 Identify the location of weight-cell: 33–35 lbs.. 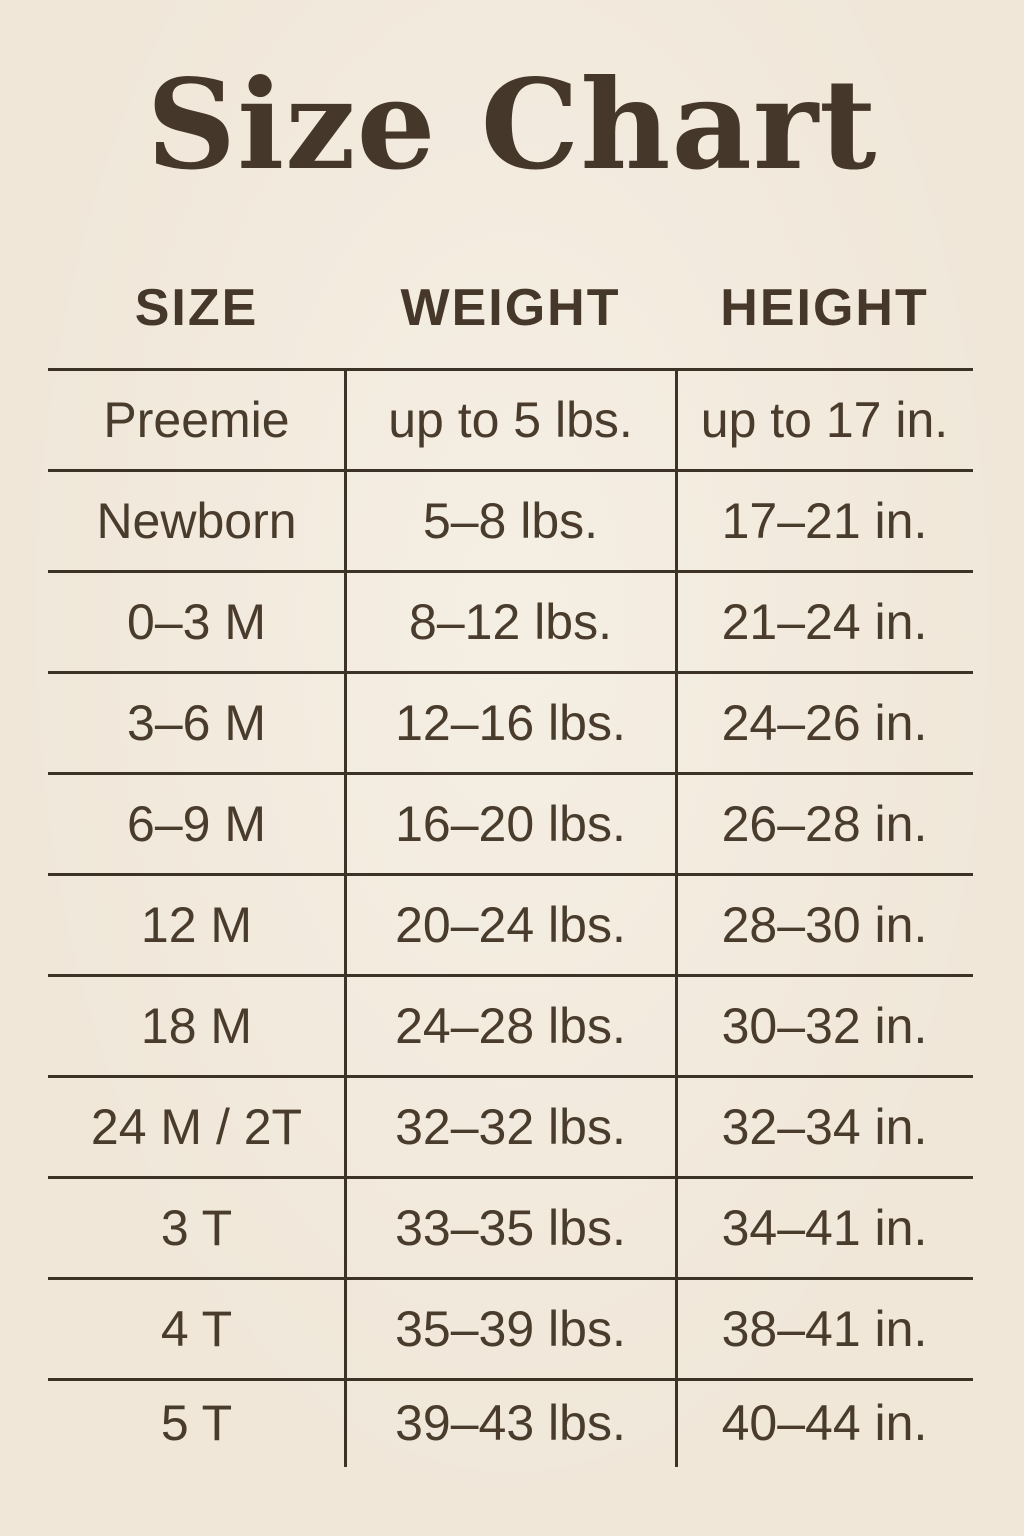
(510, 1228).